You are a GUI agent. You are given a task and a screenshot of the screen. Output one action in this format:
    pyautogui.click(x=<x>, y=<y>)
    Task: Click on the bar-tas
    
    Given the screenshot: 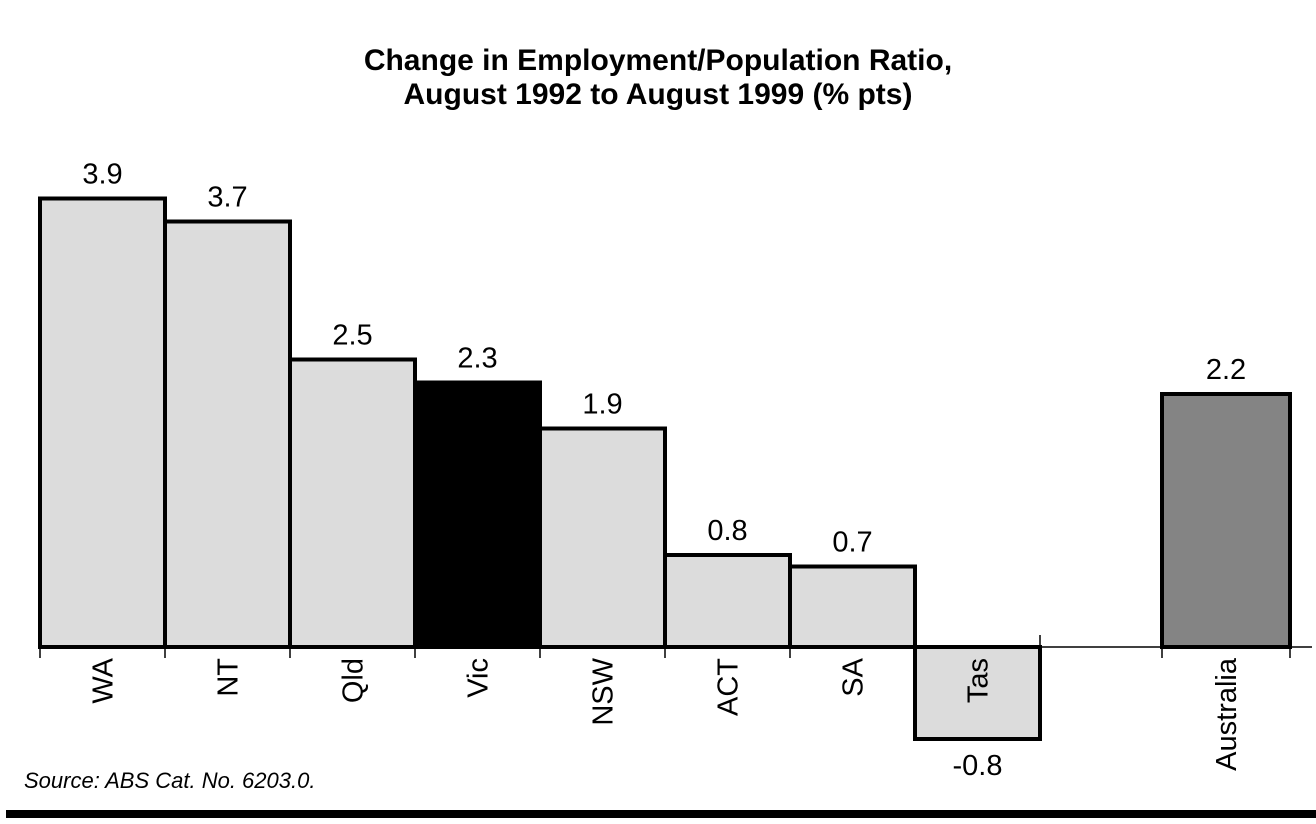 What is the action you would take?
    pyautogui.click(x=977, y=693)
    